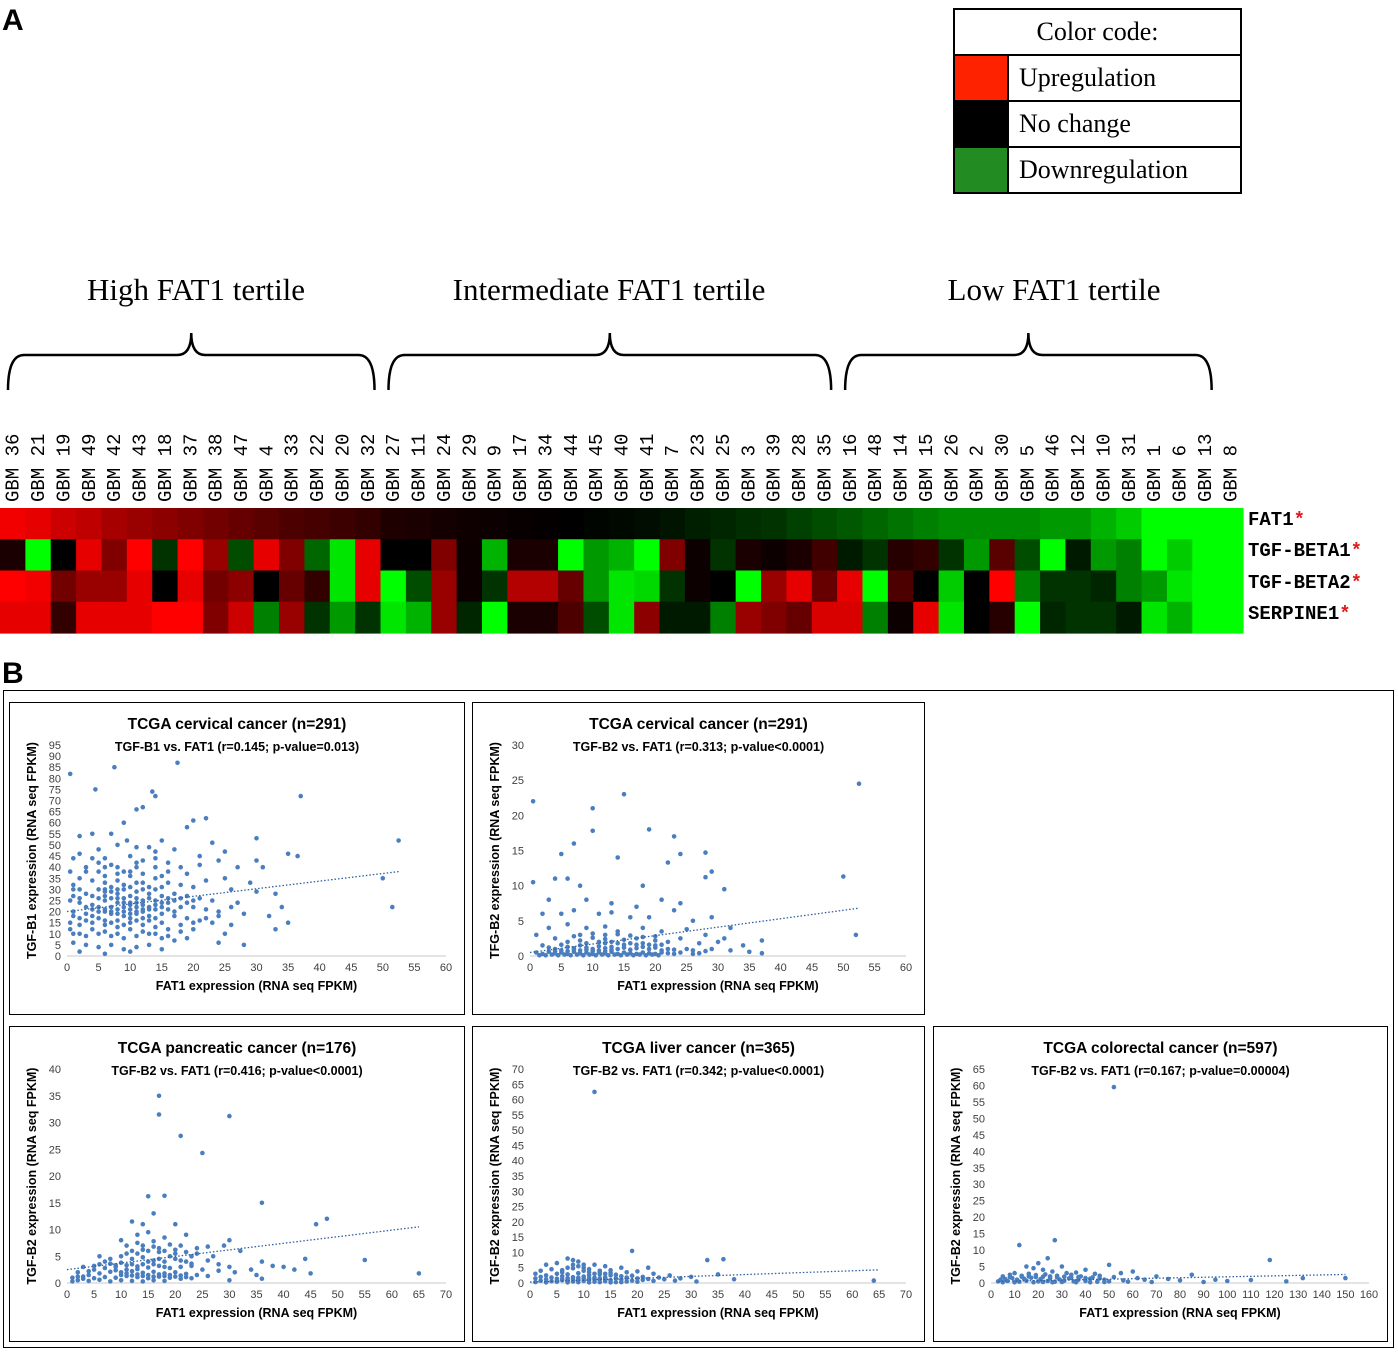 This screenshot has height=1352, width=1398. What do you see at coordinates (530, 1295) in the screenshot?
I see `x-tick-label: 0` at bounding box center [530, 1295].